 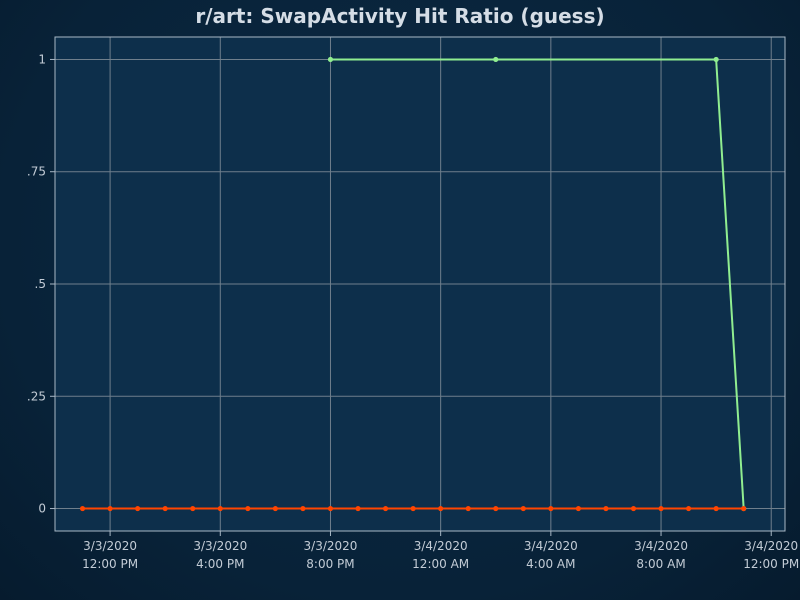 What do you see at coordinates (551, 555) in the screenshot?
I see `x-tick-label: 3/4/2020 4:00 AM` at bounding box center [551, 555].